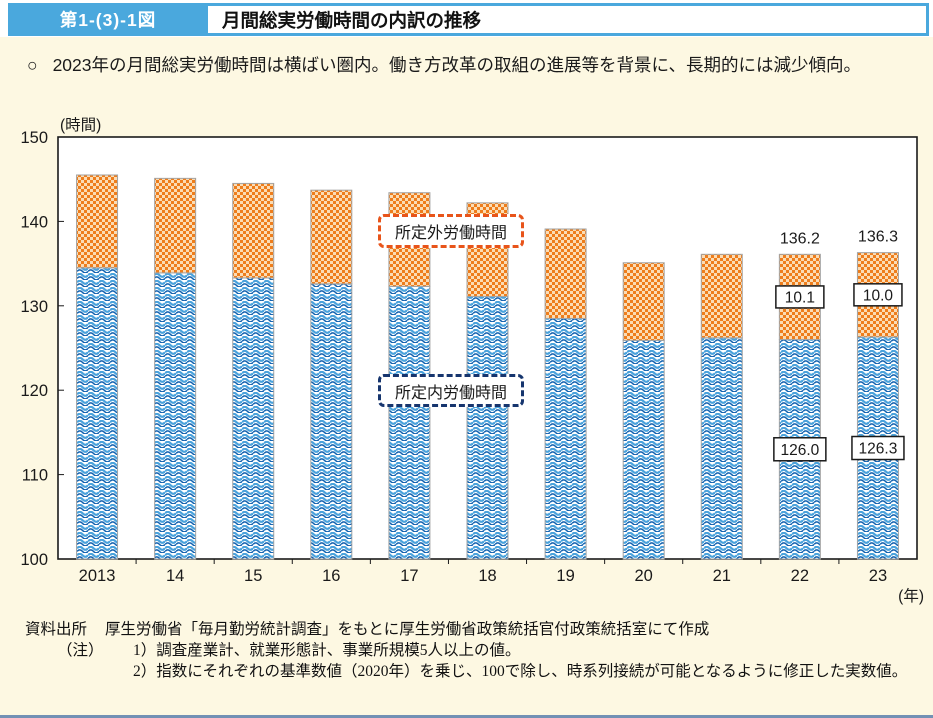  I want to click on source-text: 厚生労働省「毎月勤労統計調査」をもとに厚生労働省政策統括官付政策統括室にて作成, so click(407, 629).